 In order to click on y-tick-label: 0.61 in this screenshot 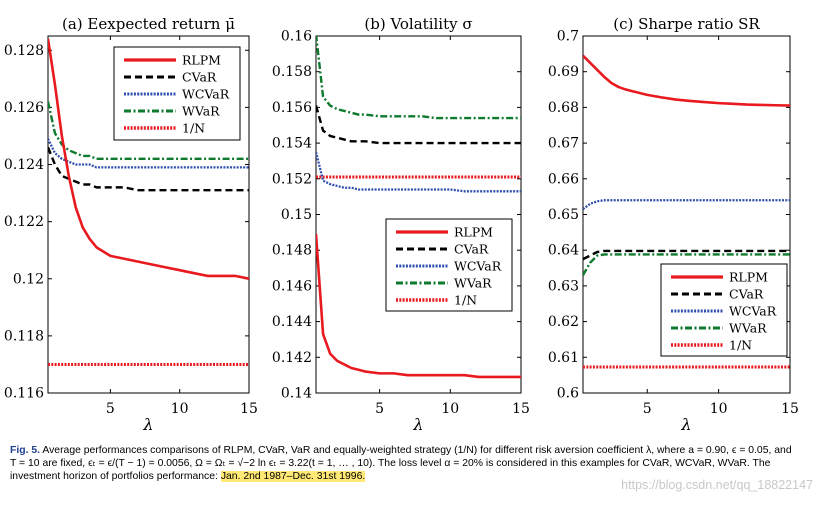, I will do `click(563, 358)`.